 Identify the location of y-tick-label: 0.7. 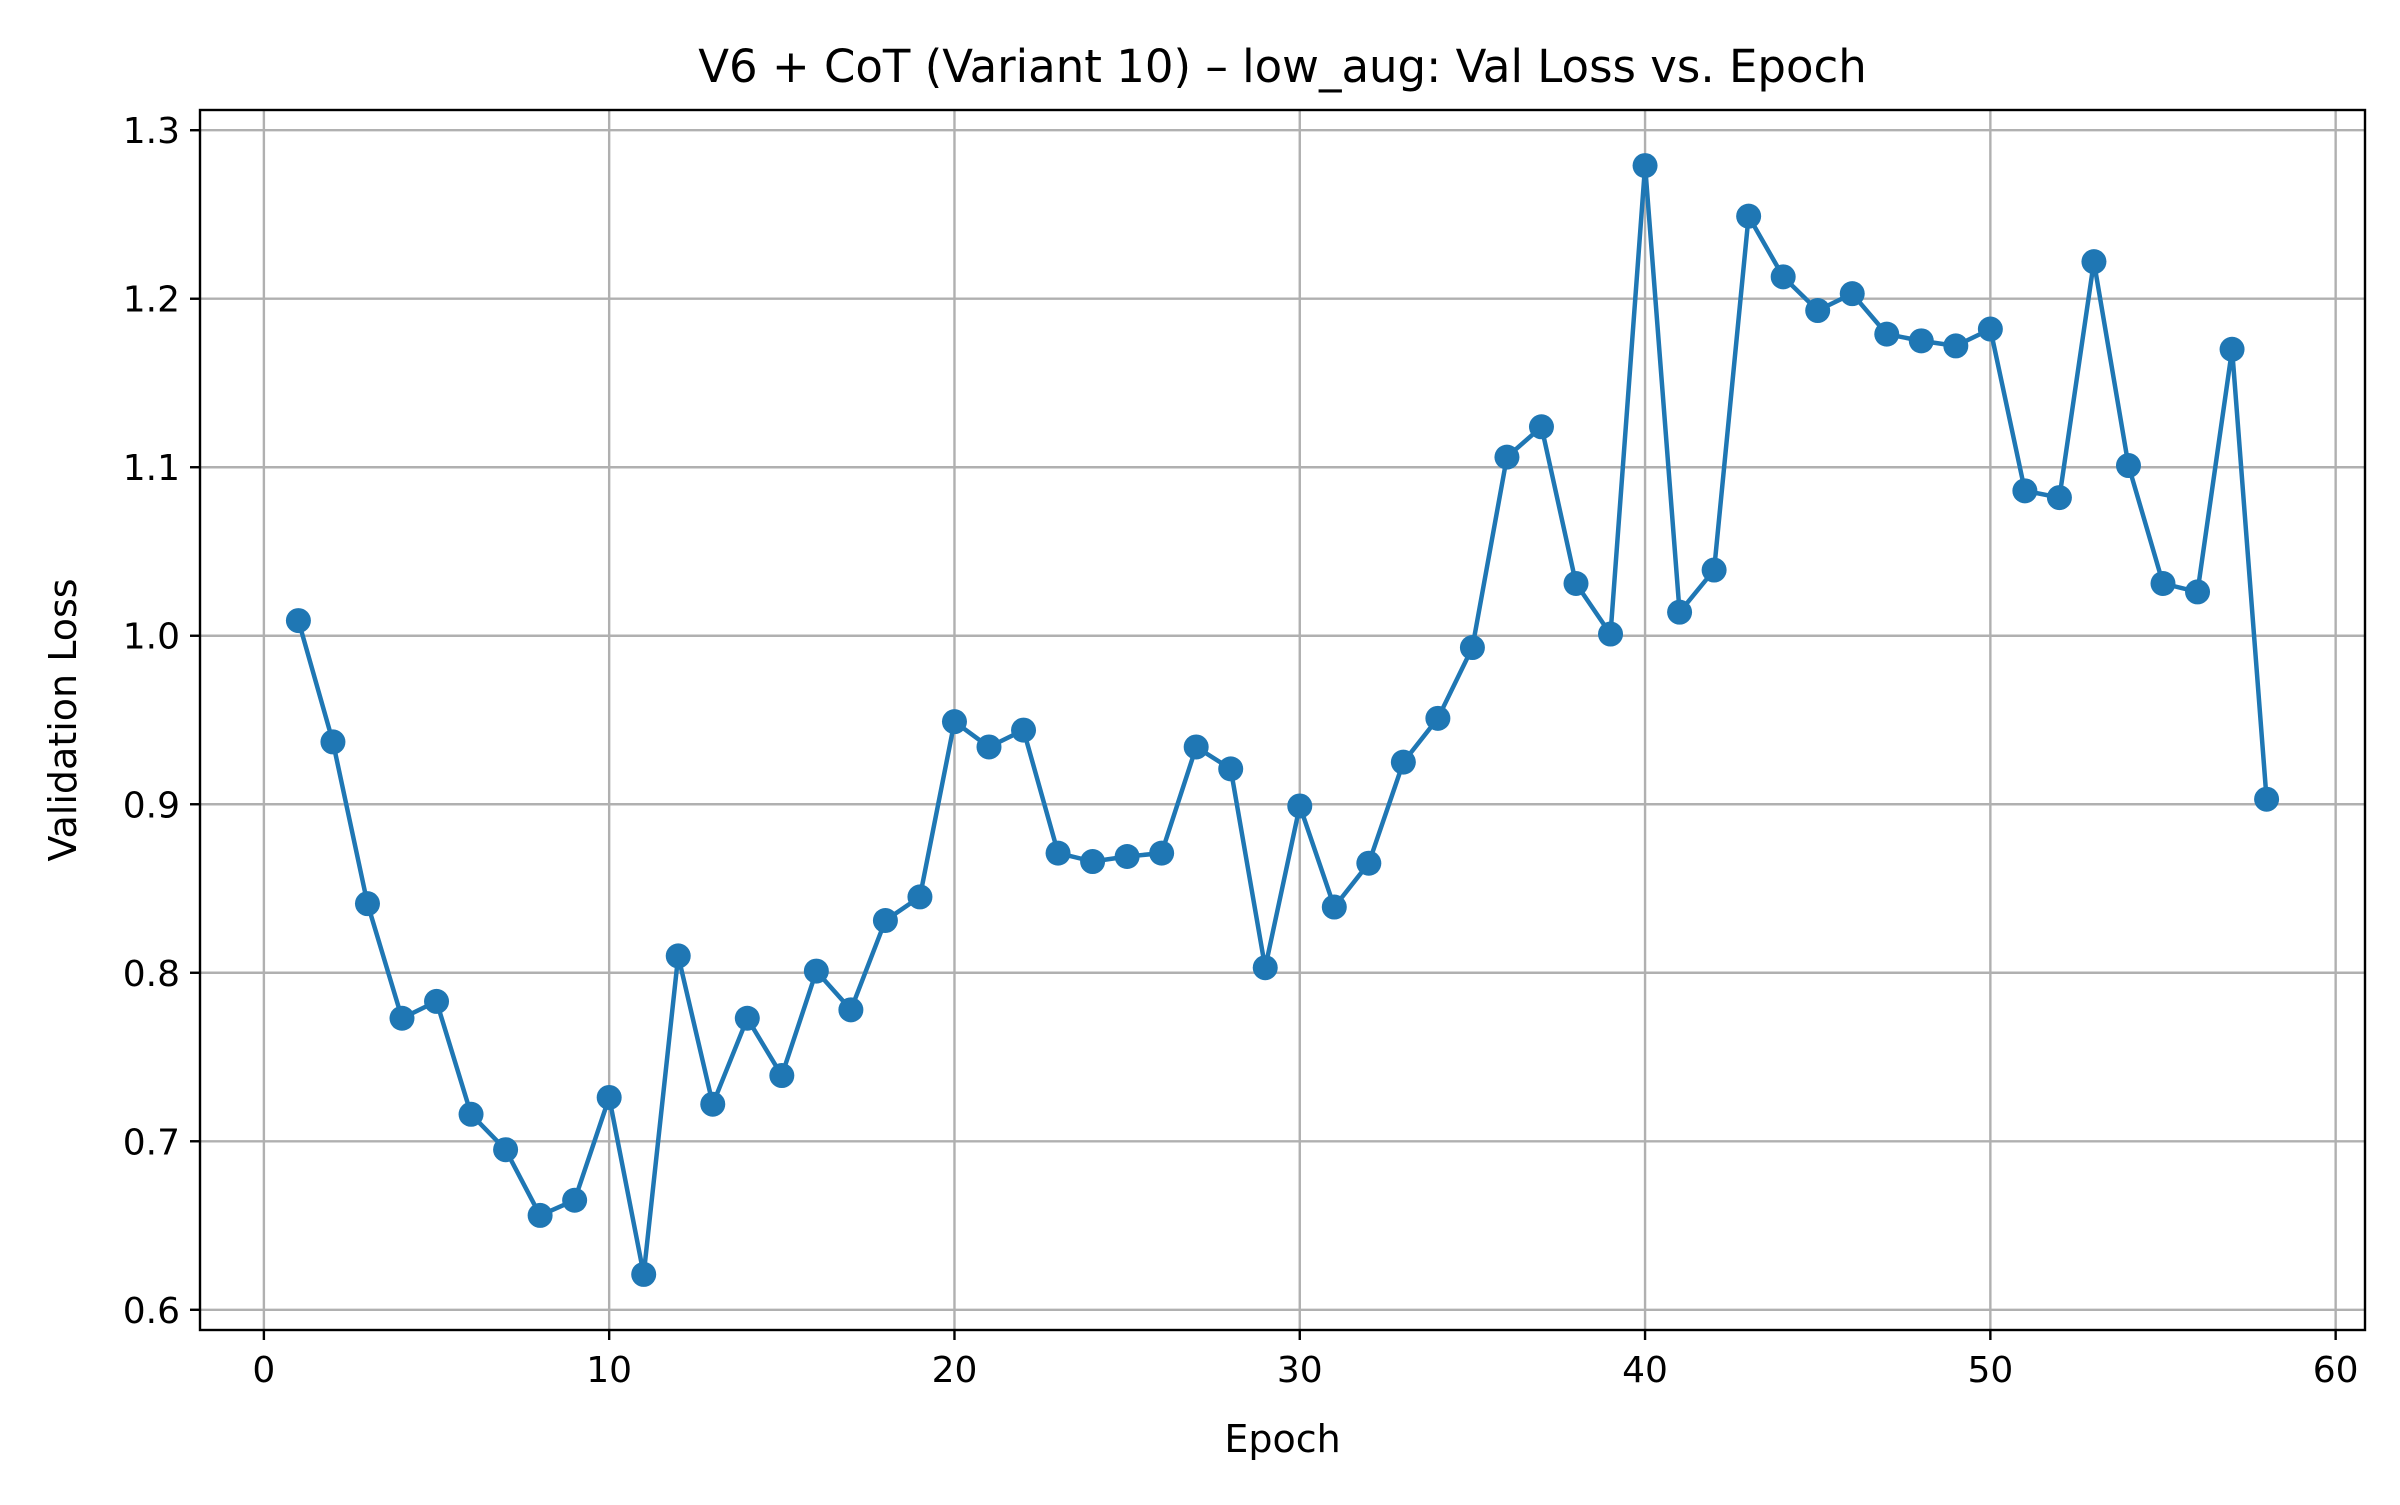
(151, 1142).